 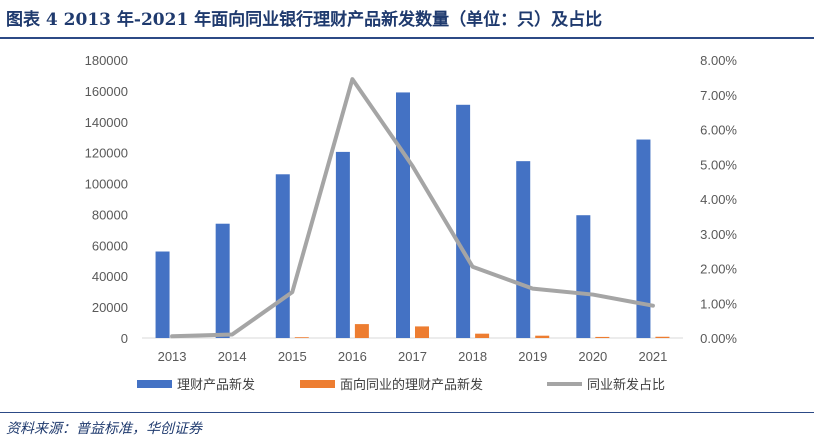 What do you see at coordinates (626, 385) in the screenshot?
I see `legend-label: 同业新发占比` at bounding box center [626, 385].